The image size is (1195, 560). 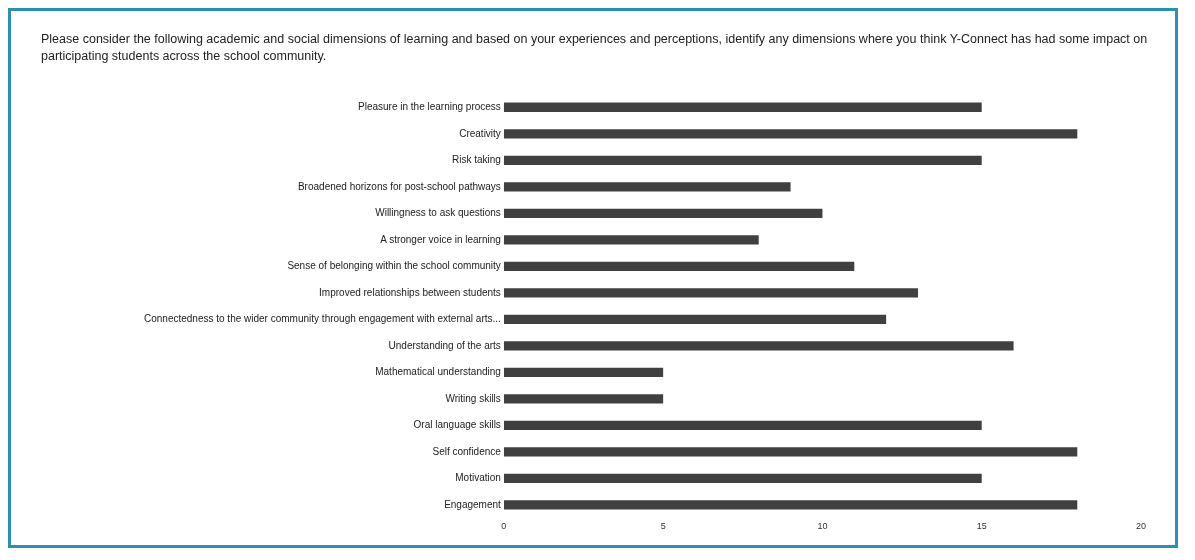 I want to click on y-tick-label: Sense of belonging within the school community, so click(x=394, y=266).